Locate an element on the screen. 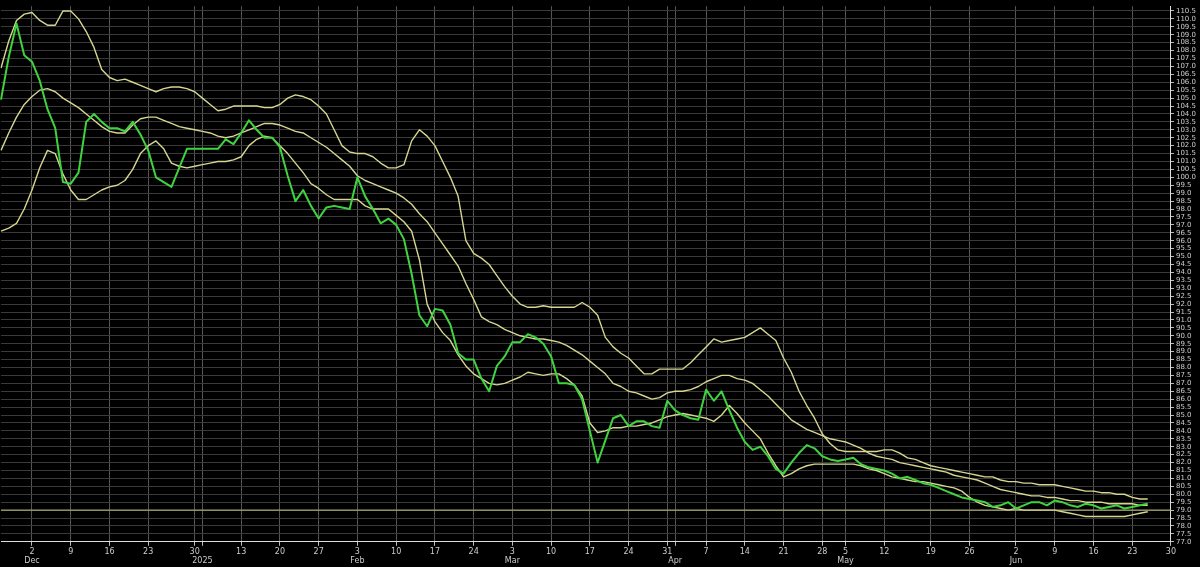 The width and height of the screenshot is (1200, 567). x-tick-label: 20 is located at coordinates (280, 551).